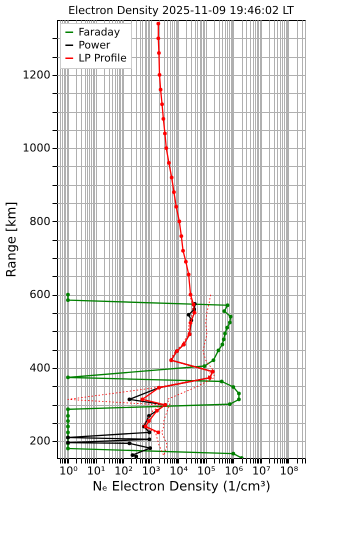  Describe the element at coordinates (40, 367) in the screenshot. I see `y-tick-label: 400` at that location.